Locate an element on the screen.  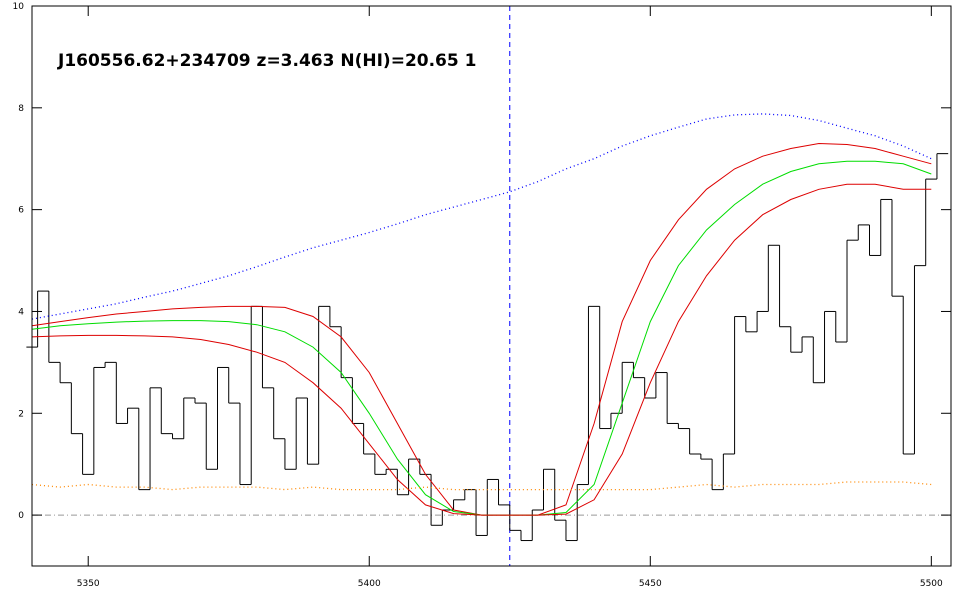
x-tick-label: 5500 is located at coordinates (931, 584).